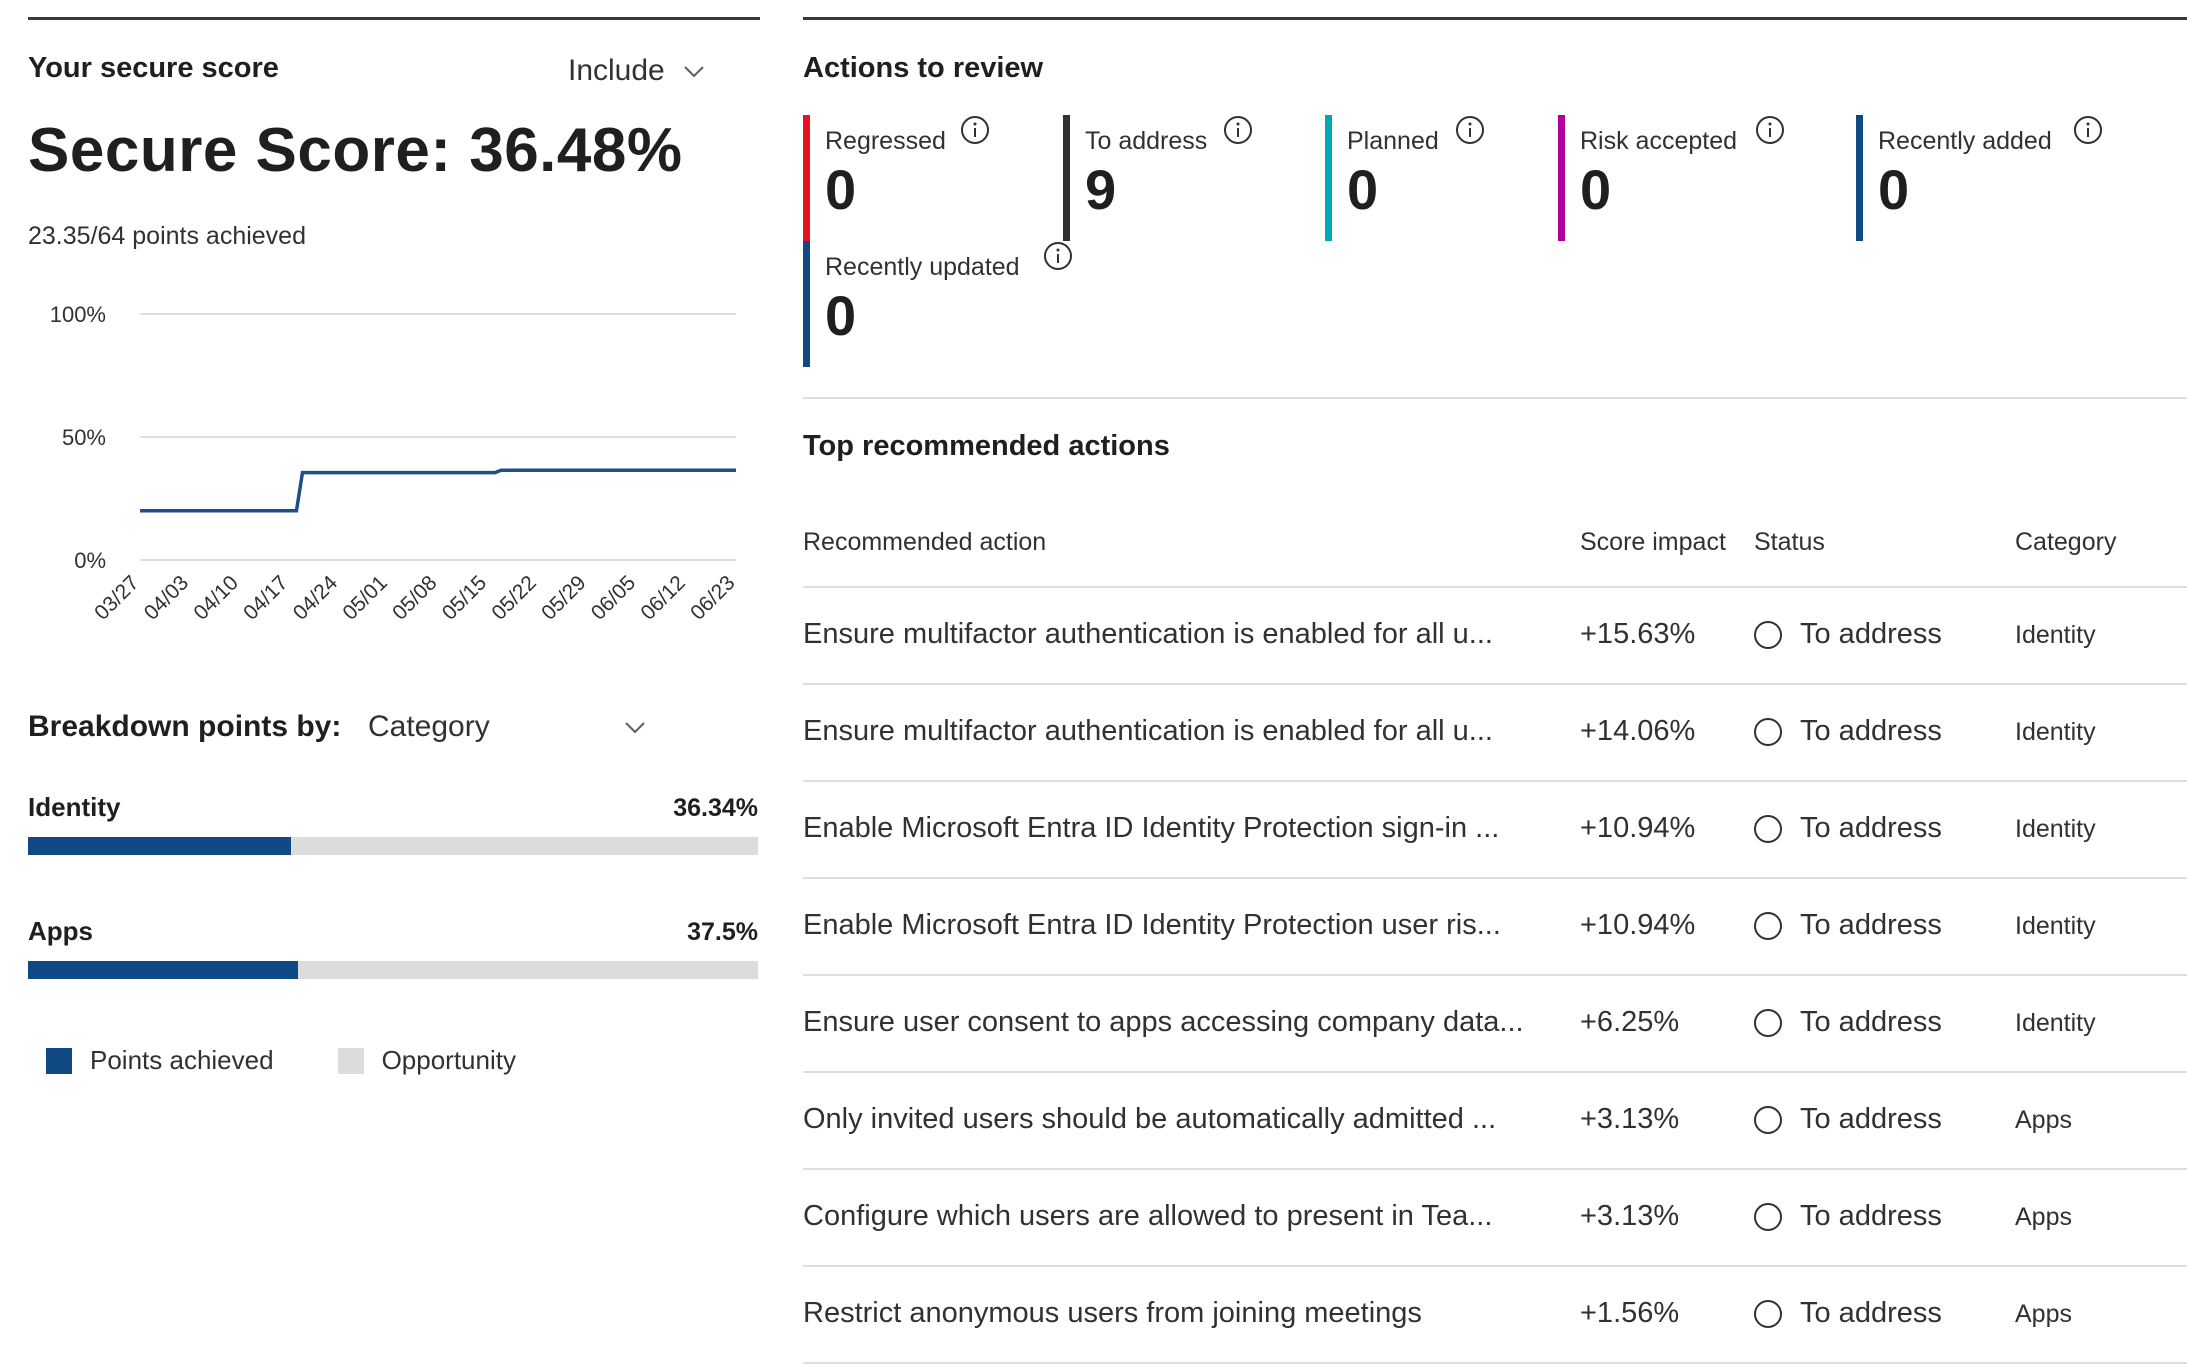 The width and height of the screenshot is (2187, 1368). Describe the element at coordinates (1382, 178) in the screenshot. I see `tile-planned: Planned 0` at that location.